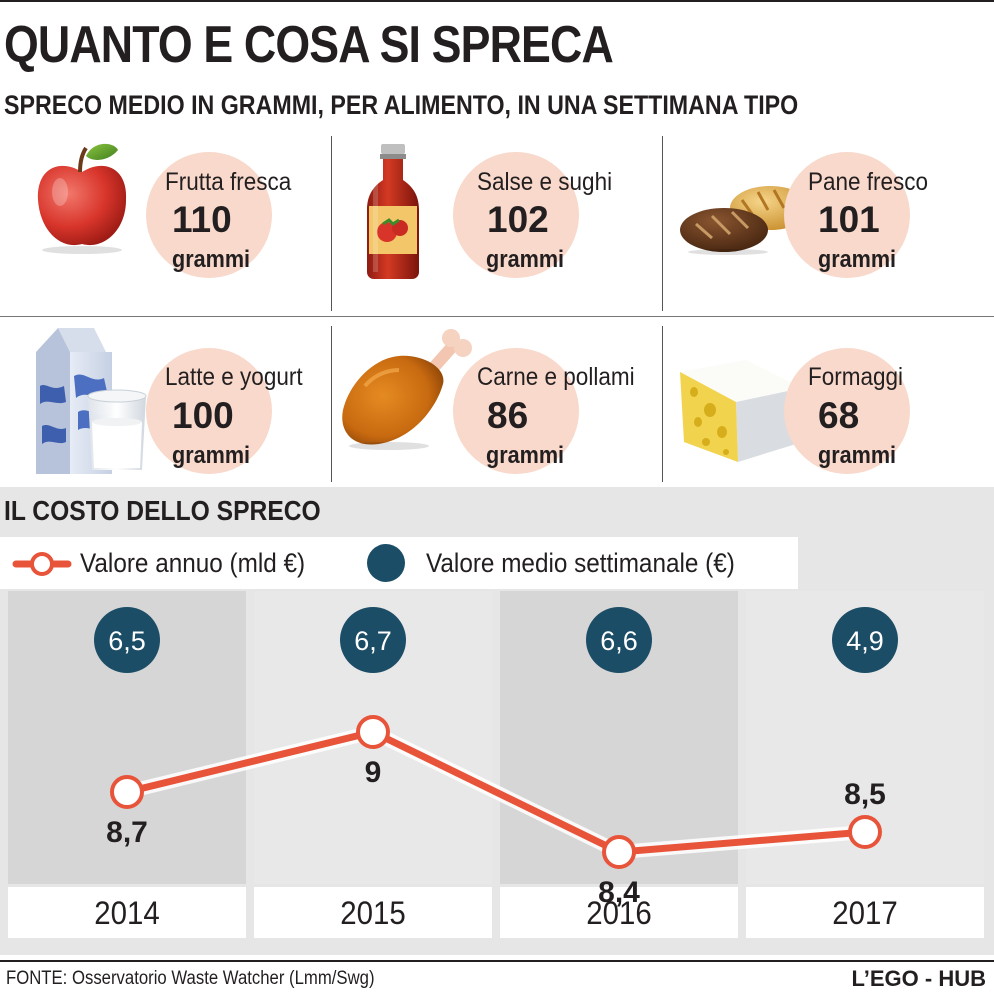 The width and height of the screenshot is (994, 995). What do you see at coordinates (849, 219) in the screenshot?
I see `food-value: 101` at bounding box center [849, 219].